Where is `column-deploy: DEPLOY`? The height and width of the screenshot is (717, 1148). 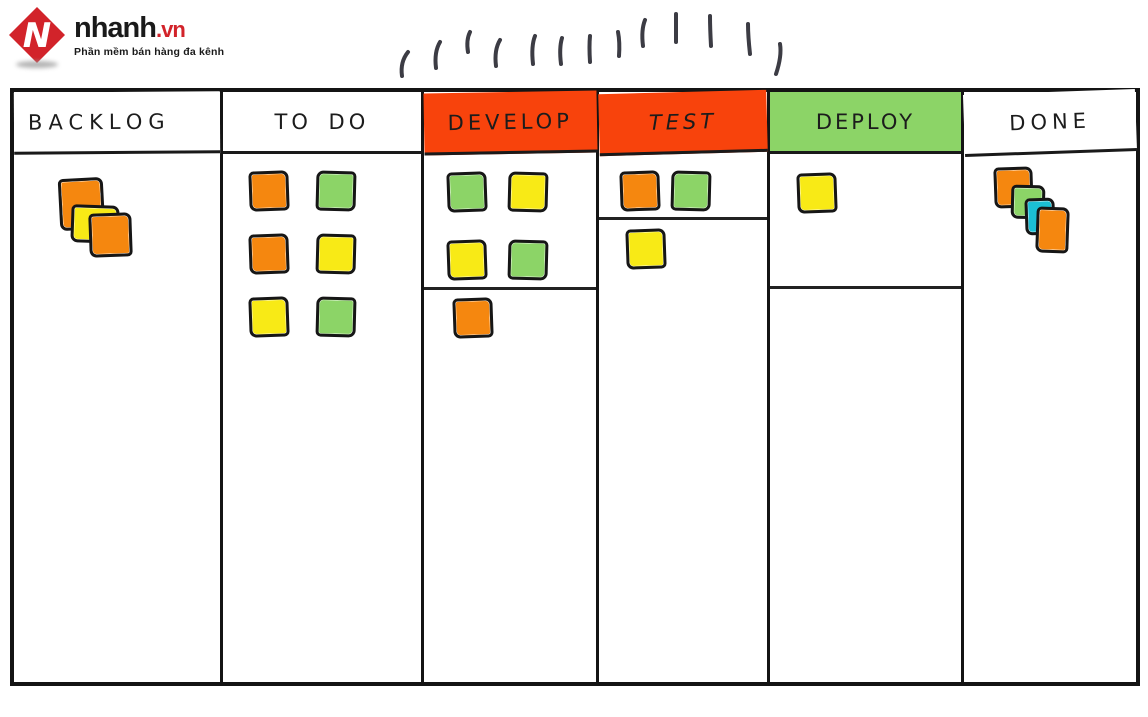
column-deploy: DEPLOY is located at coordinates (867, 387).